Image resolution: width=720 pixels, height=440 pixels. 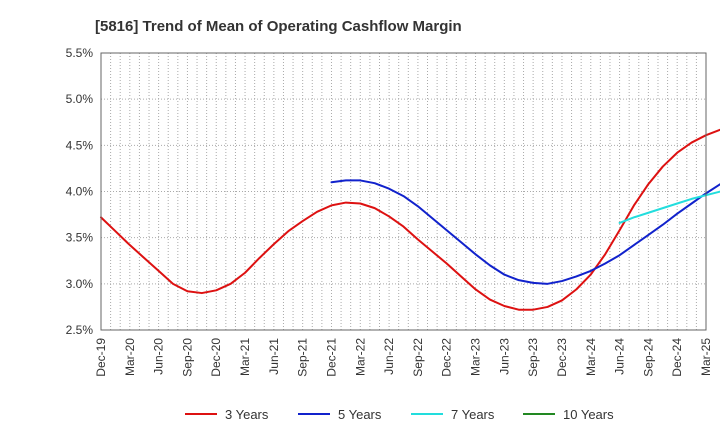 What do you see at coordinates (620, 356) in the screenshot?
I see `x-tick-label: Jun-24` at bounding box center [620, 356].